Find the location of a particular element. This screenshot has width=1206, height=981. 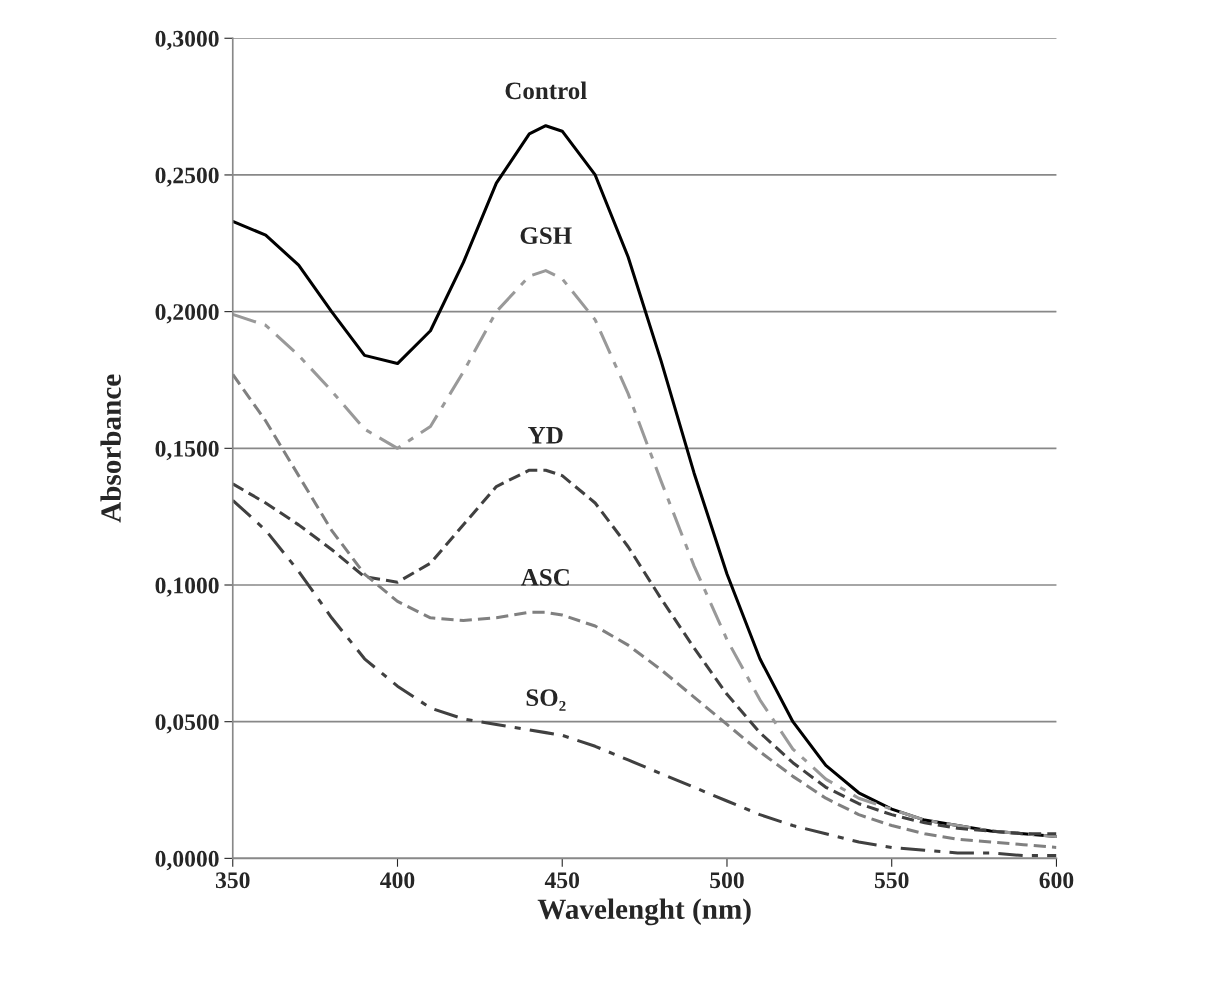

x-tick-label: 500 is located at coordinates (727, 880).